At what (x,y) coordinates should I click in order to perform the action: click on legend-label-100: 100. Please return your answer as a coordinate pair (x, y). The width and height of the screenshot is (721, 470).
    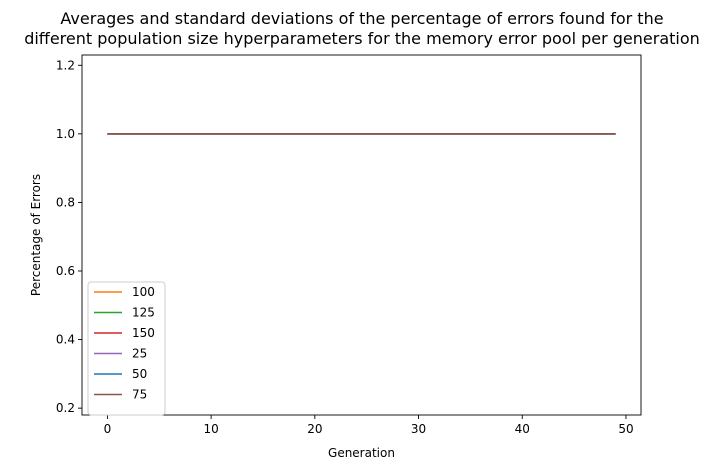
    Looking at the image, I should click on (143, 292).